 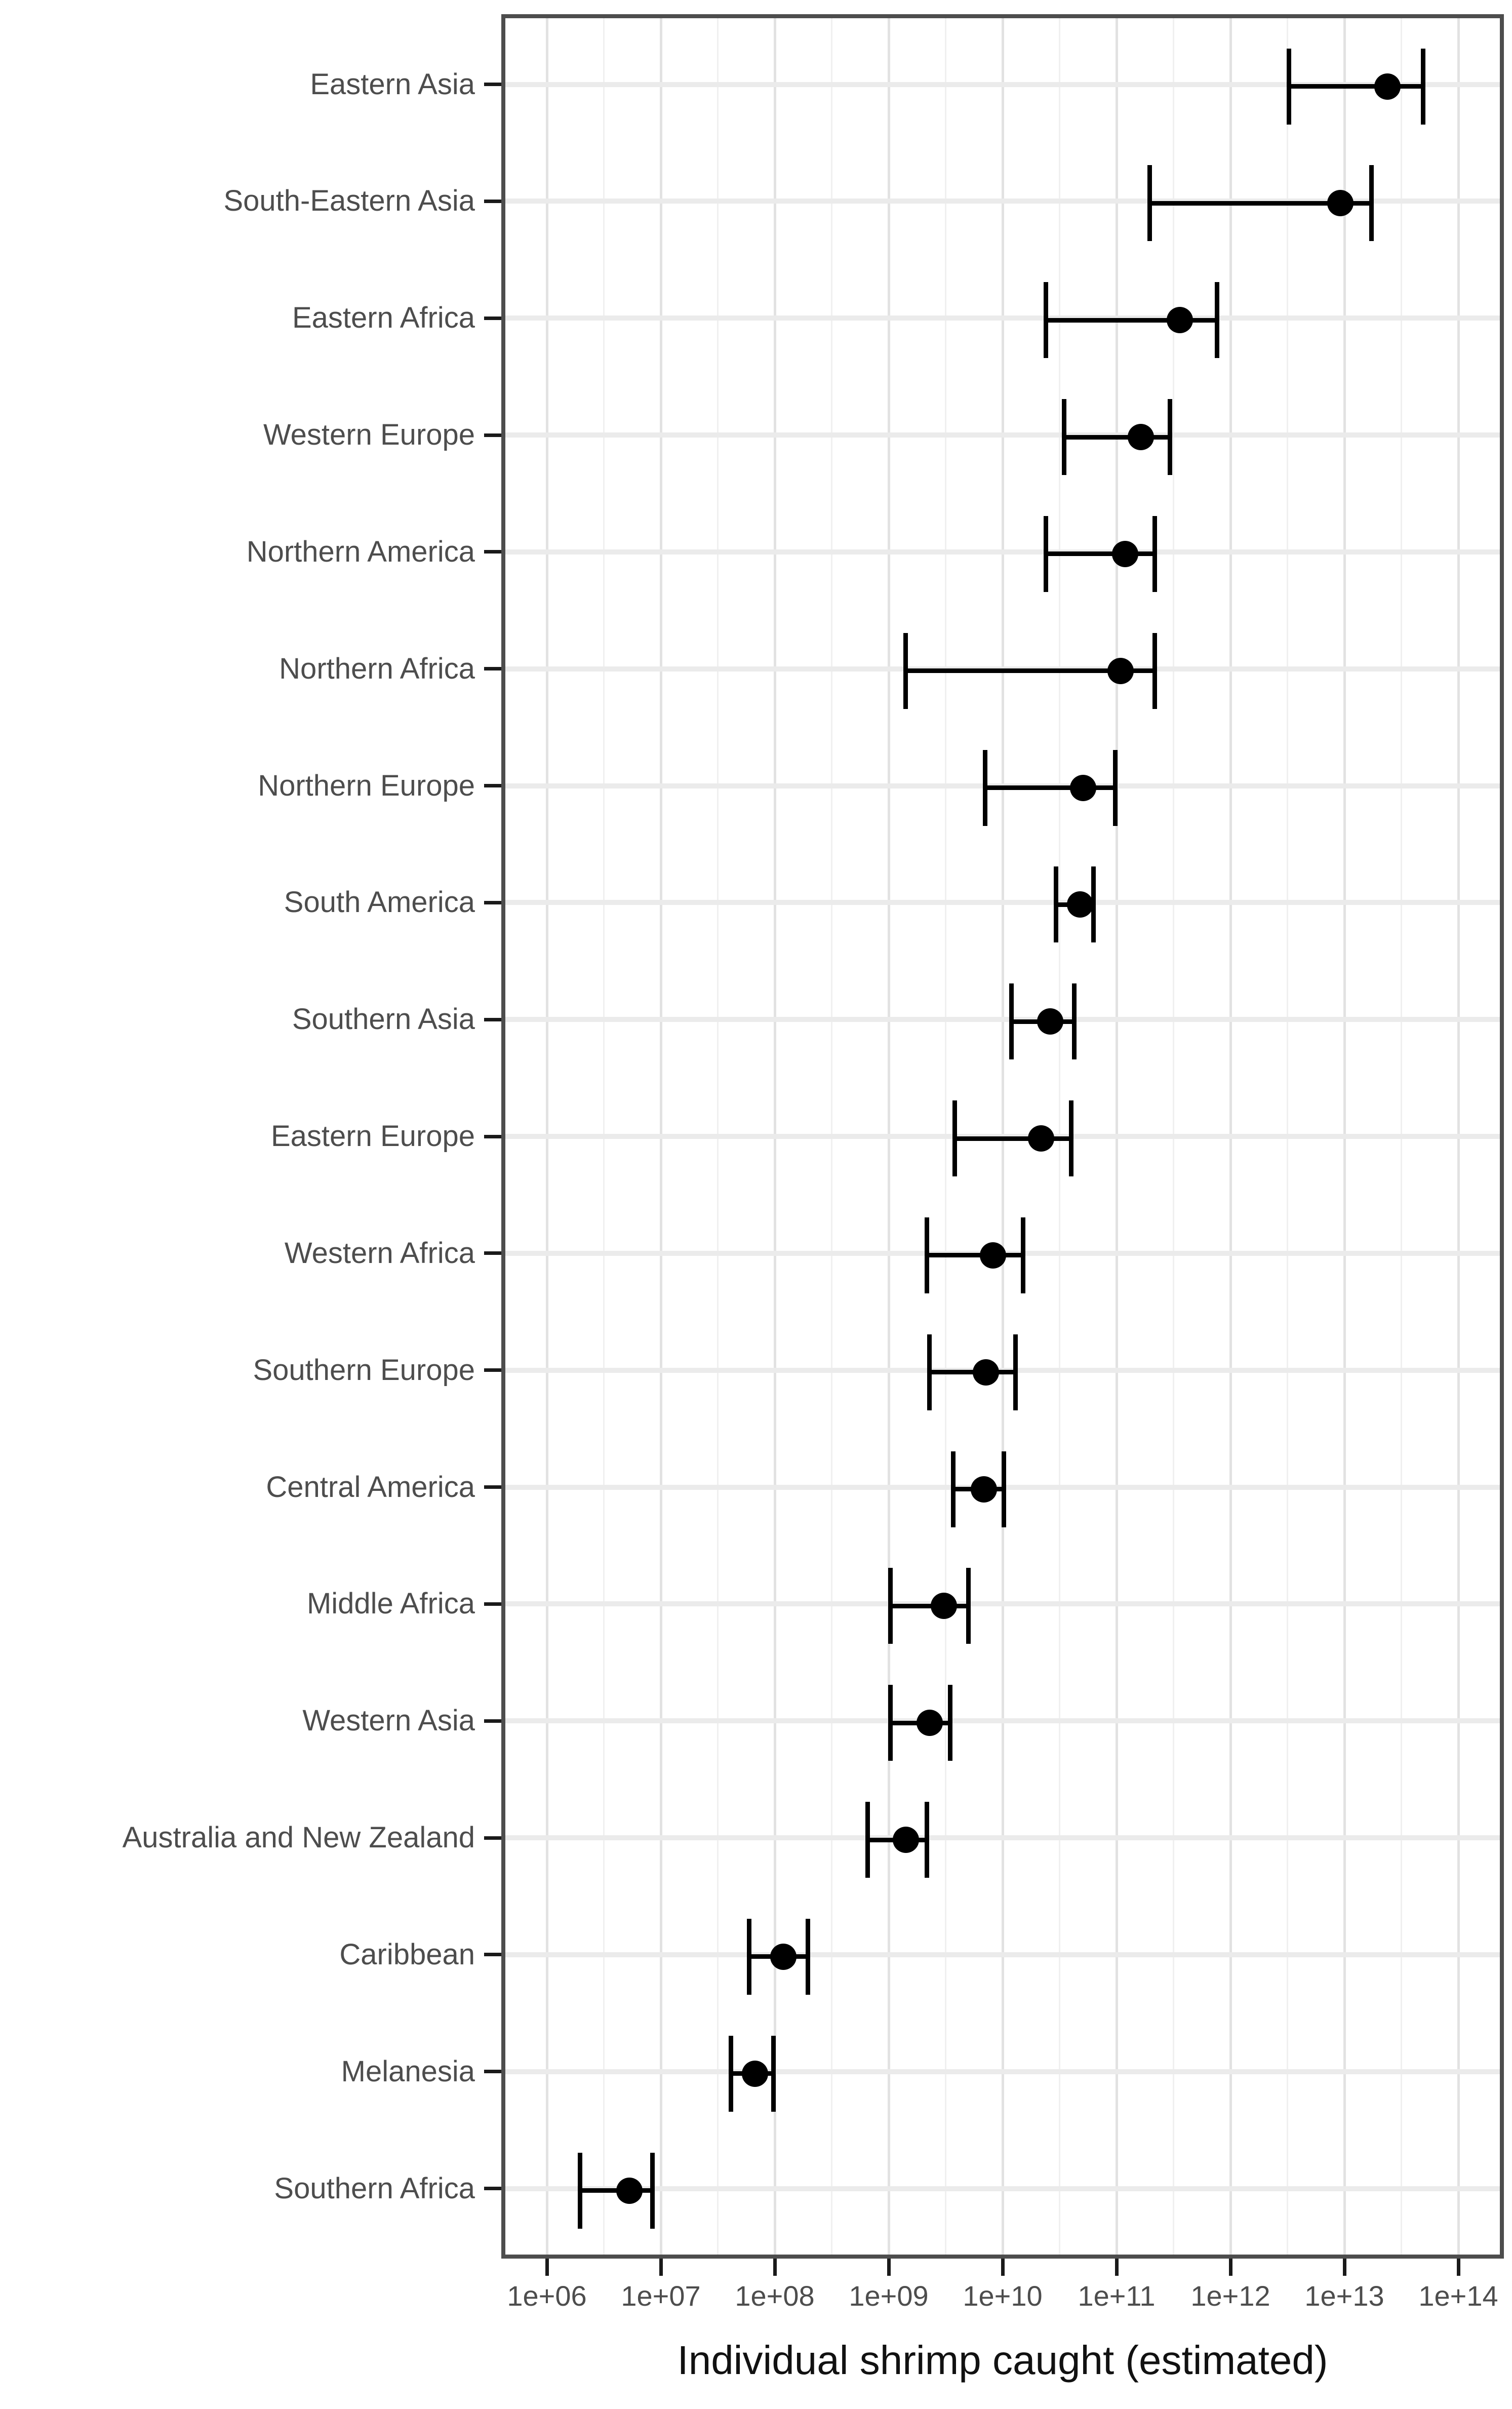 What do you see at coordinates (661, 2296) in the screenshot?
I see `x-axis-tick-label: 1e+07` at bounding box center [661, 2296].